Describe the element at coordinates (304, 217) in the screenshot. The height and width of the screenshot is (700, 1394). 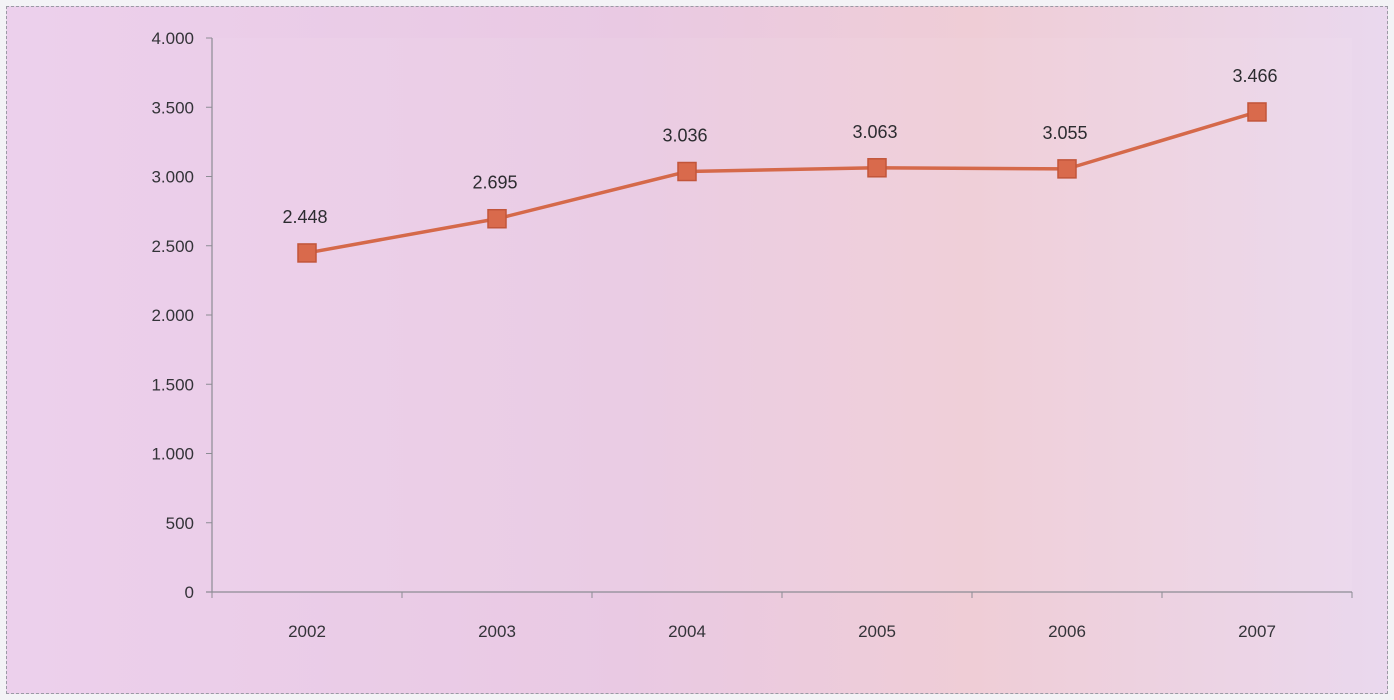
I see `data-label: 2.448` at that location.